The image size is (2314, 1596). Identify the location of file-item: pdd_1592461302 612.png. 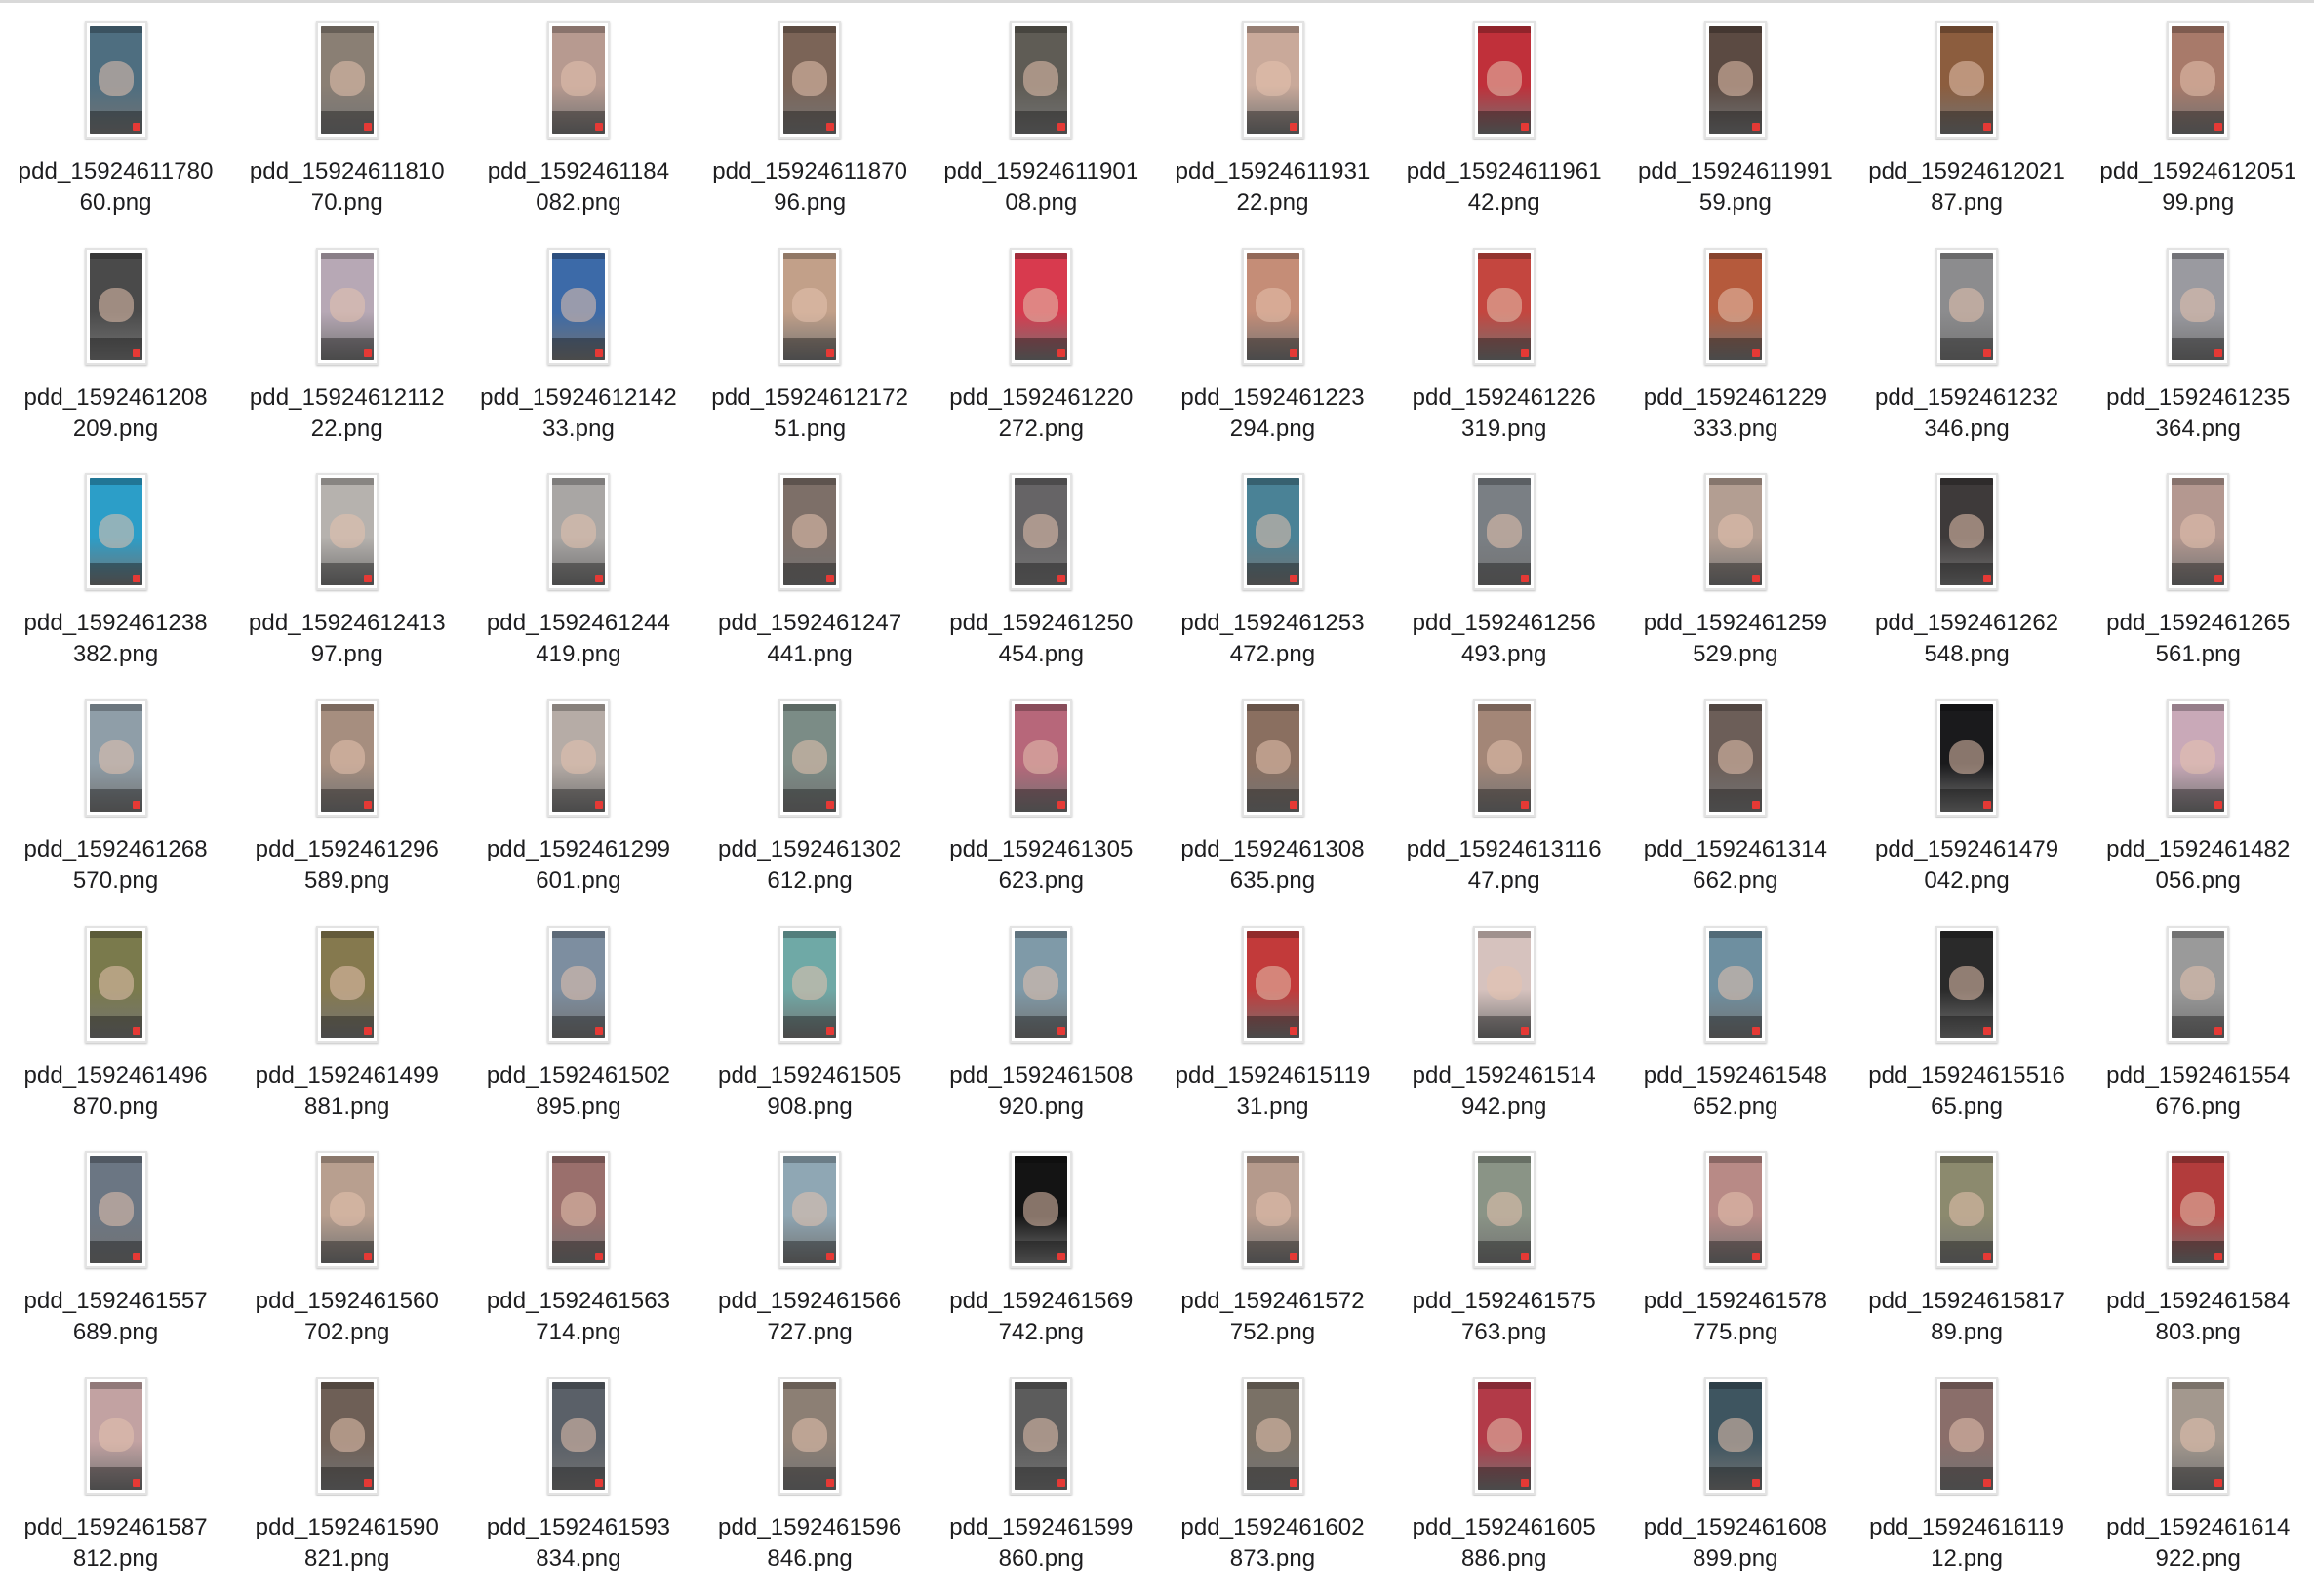
(810, 791).